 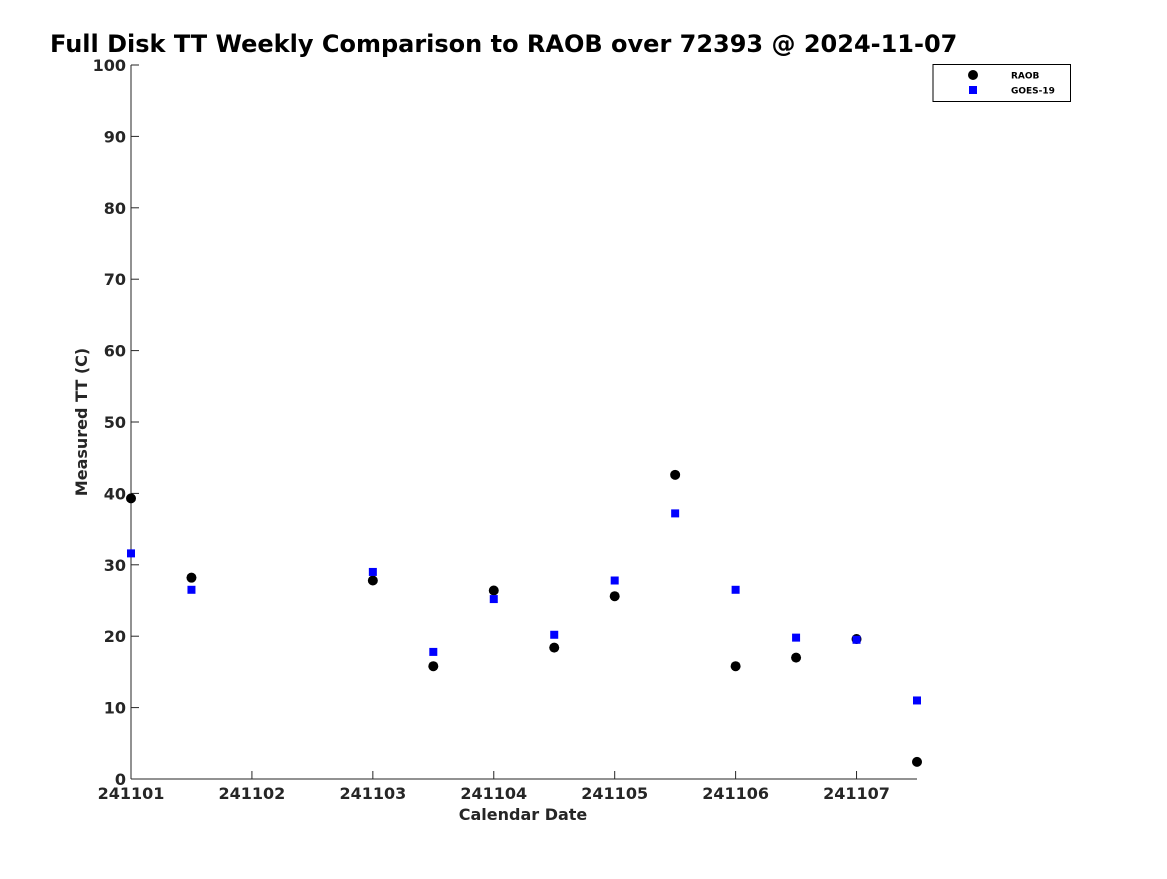 What do you see at coordinates (1025, 77) in the screenshot?
I see `legend-label: RAOB` at bounding box center [1025, 77].